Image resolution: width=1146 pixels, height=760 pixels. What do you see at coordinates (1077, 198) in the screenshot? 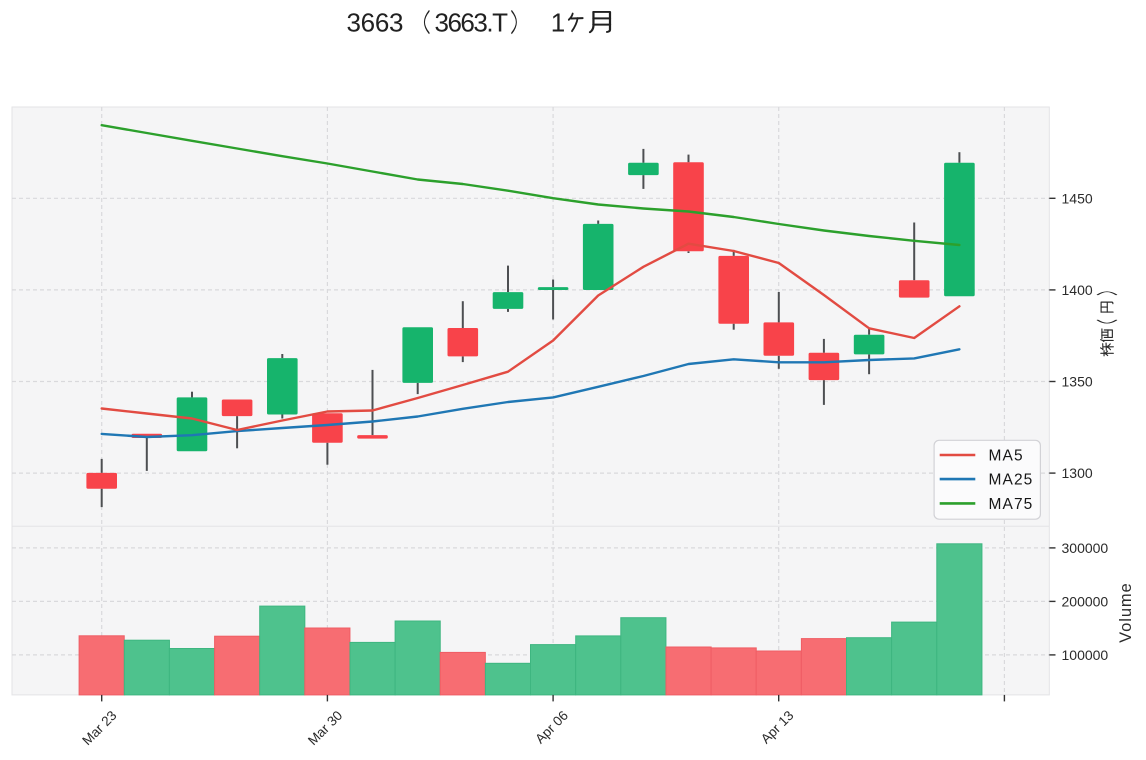
I see `svg-text: 1450` at bounding box center [1077, 198].